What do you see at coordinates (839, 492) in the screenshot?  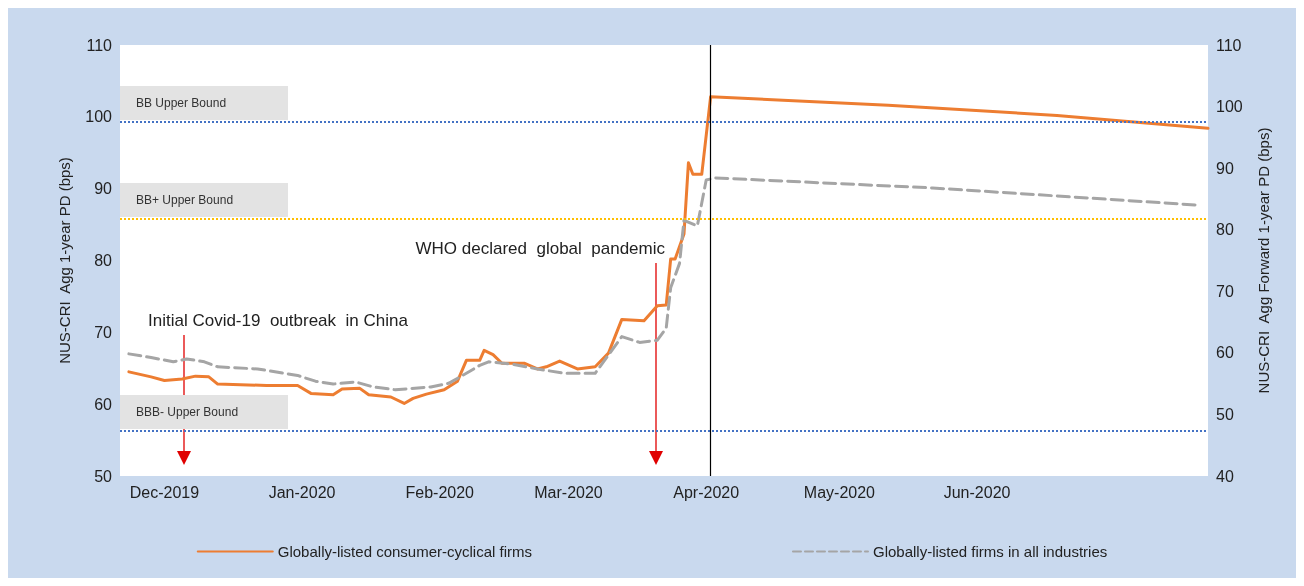 I see `x-tick-label: May-2020` at bounding box center [839, 492].